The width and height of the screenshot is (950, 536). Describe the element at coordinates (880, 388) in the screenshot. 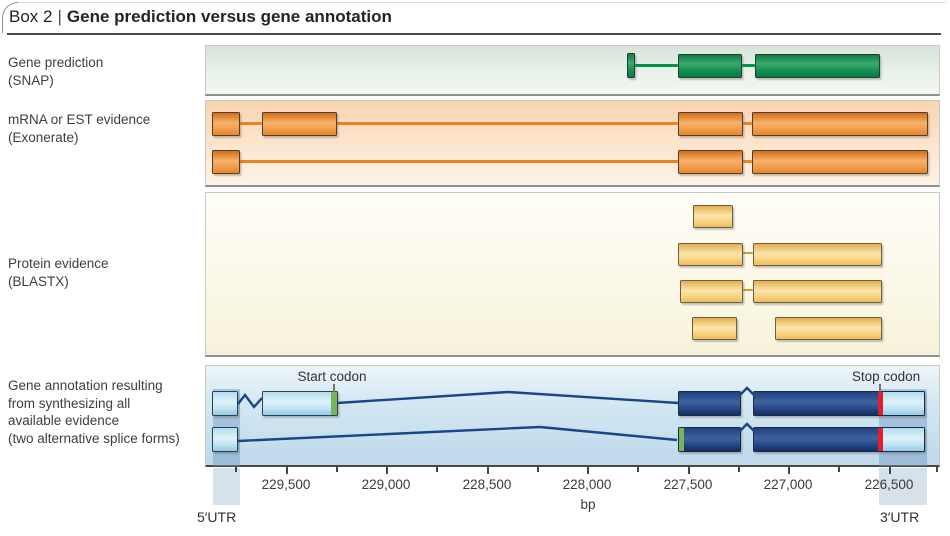

I see `stop-codon-pointer` at that location.